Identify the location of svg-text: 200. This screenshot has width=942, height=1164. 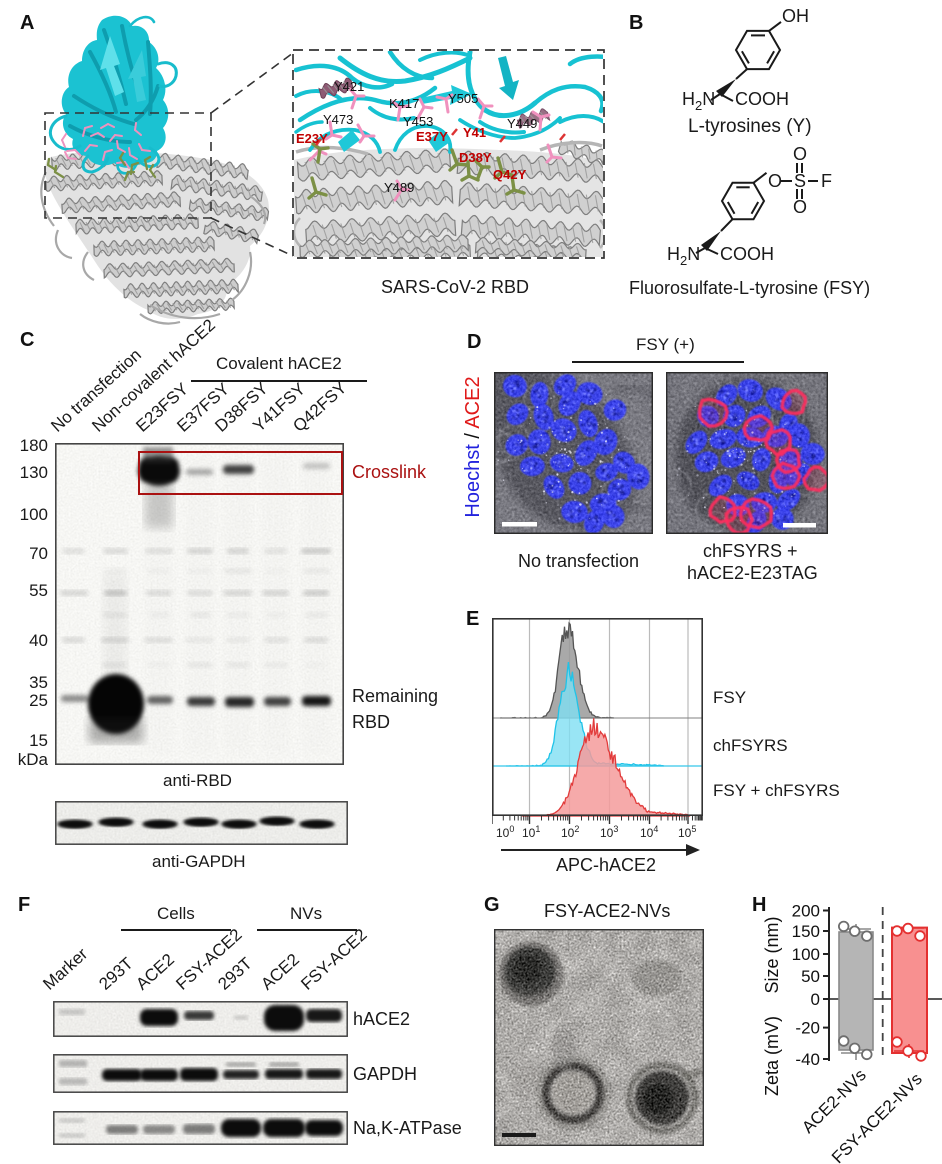
(806, 911).